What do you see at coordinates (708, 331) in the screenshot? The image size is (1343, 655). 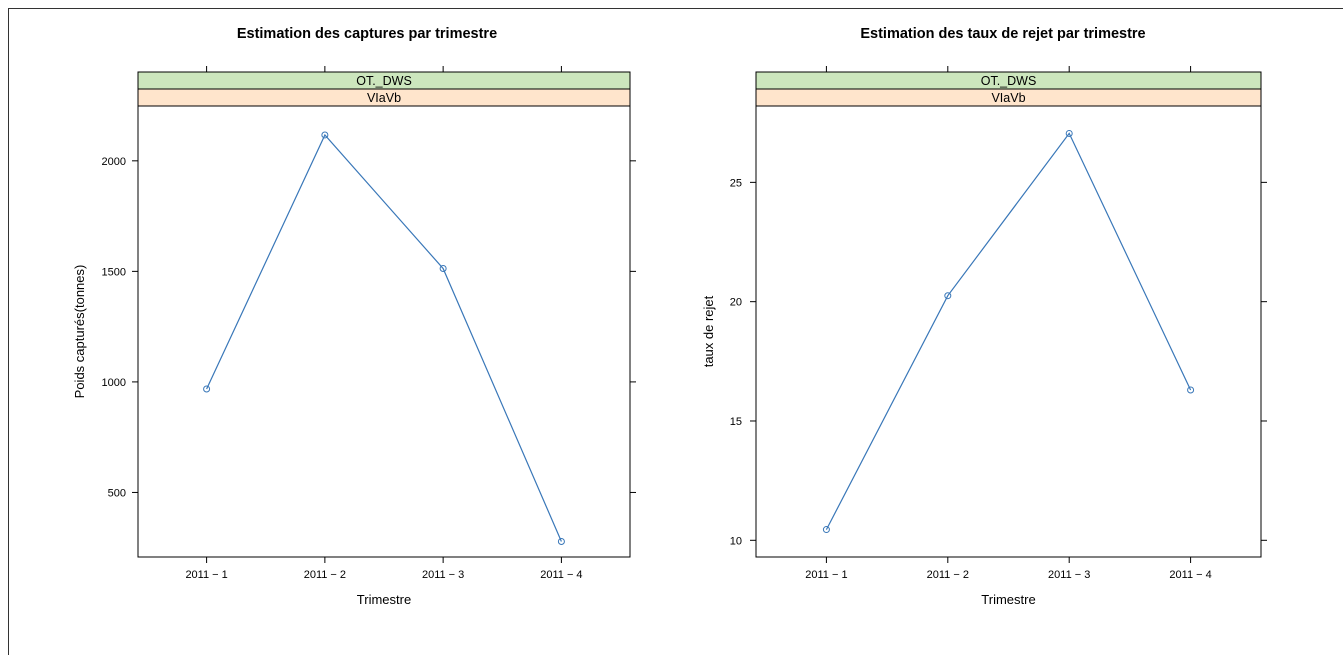 I see `y-axis-label: taux de rejet` at bounding box center [708, 331].